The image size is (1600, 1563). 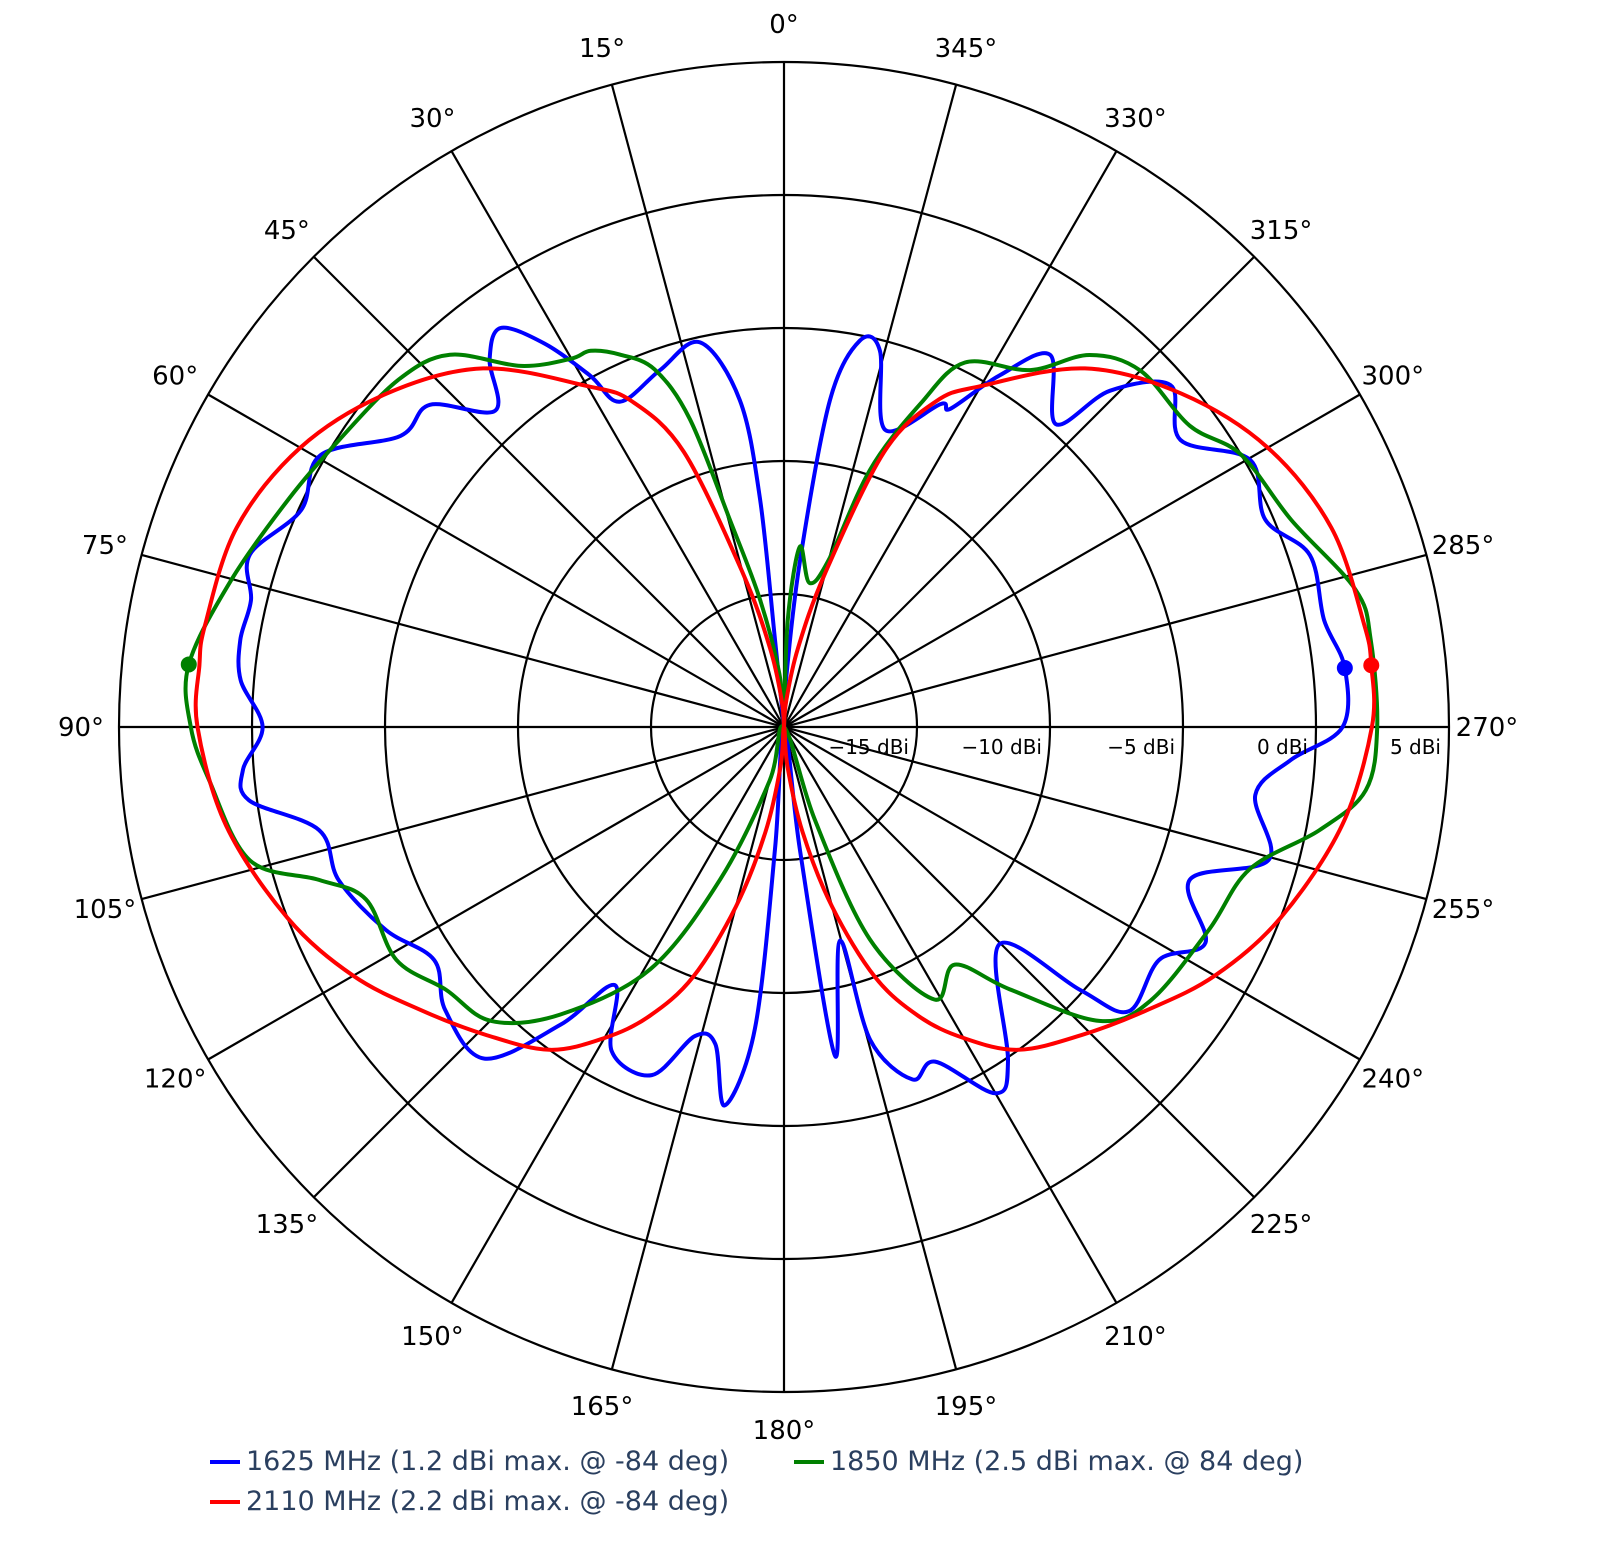 I want to click on angular-tick-label: 255°, so click(x=1463, y=910).